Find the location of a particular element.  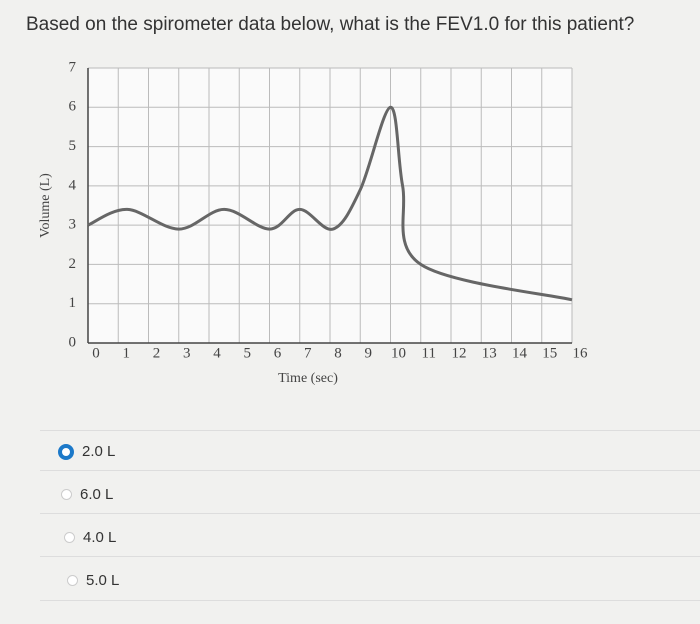

answer-option: 2.0 L is located at coordinates (86, 451).